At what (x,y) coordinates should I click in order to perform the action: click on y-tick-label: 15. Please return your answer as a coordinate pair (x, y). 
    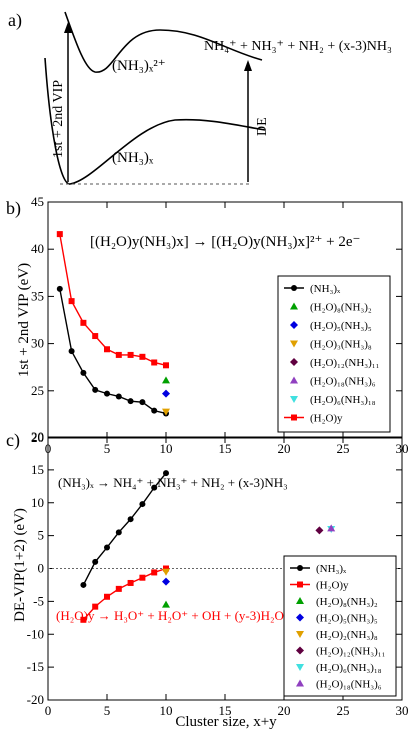
    Looking at the image, I should click on (37, 469).